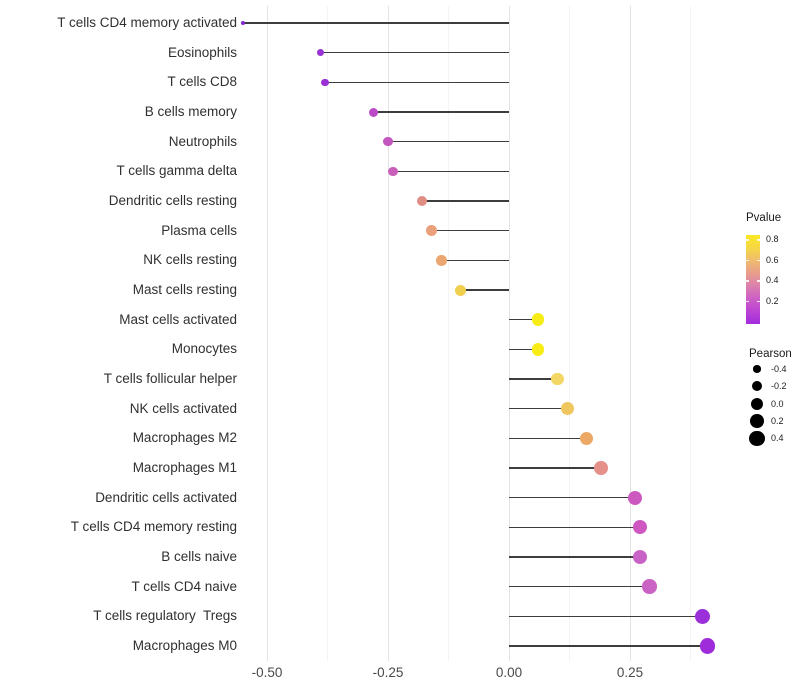  Describe the element at coordinates (770, 354) in the screenshot. I see `pearson-legend-title: Pearson` at that location.